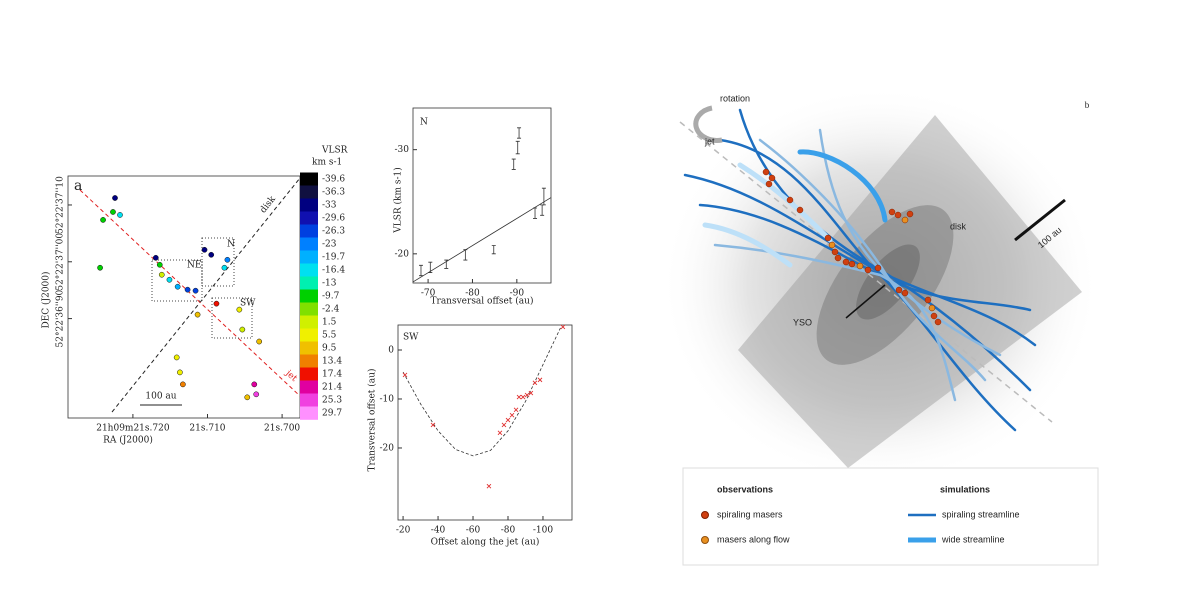  I want to click on disk-label: disk, so click(958, 226).